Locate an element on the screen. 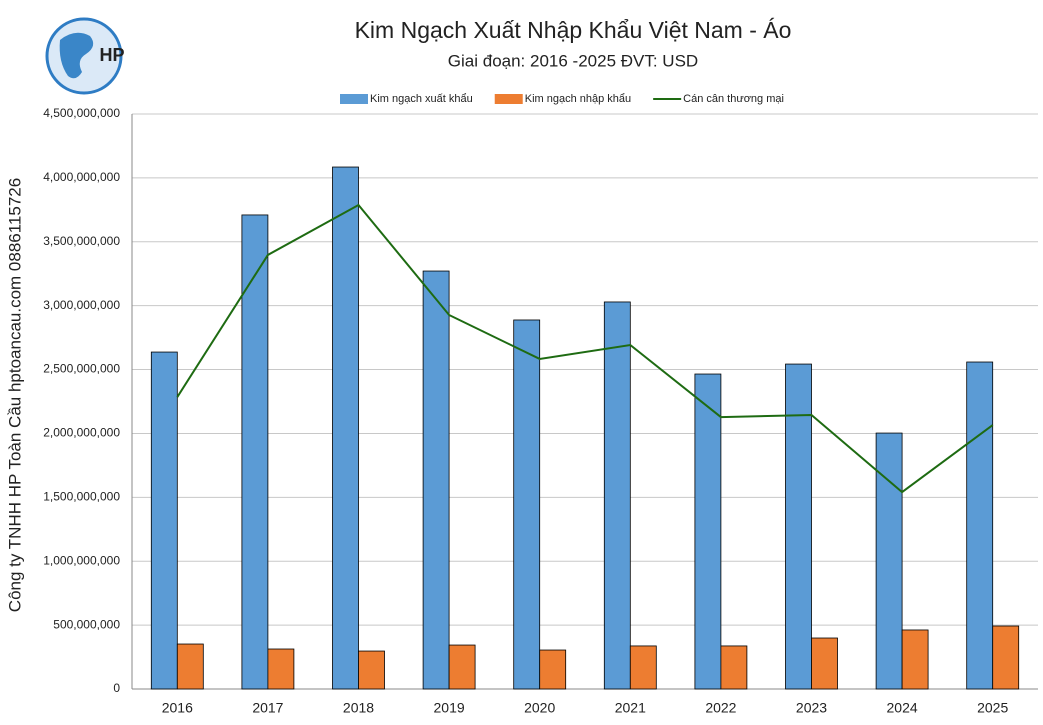 Image resolution: width=1043 pixels, height=725 pixels. chart-subtitle: Giai đoạn: 2016 -2025 ĐVT: USD is located at coordinates (573, 60).